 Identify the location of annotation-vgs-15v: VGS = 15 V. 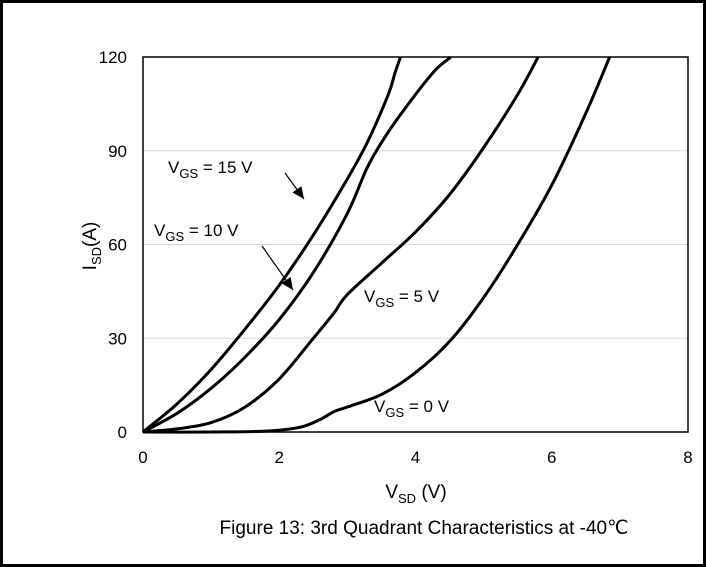
(210, 169).